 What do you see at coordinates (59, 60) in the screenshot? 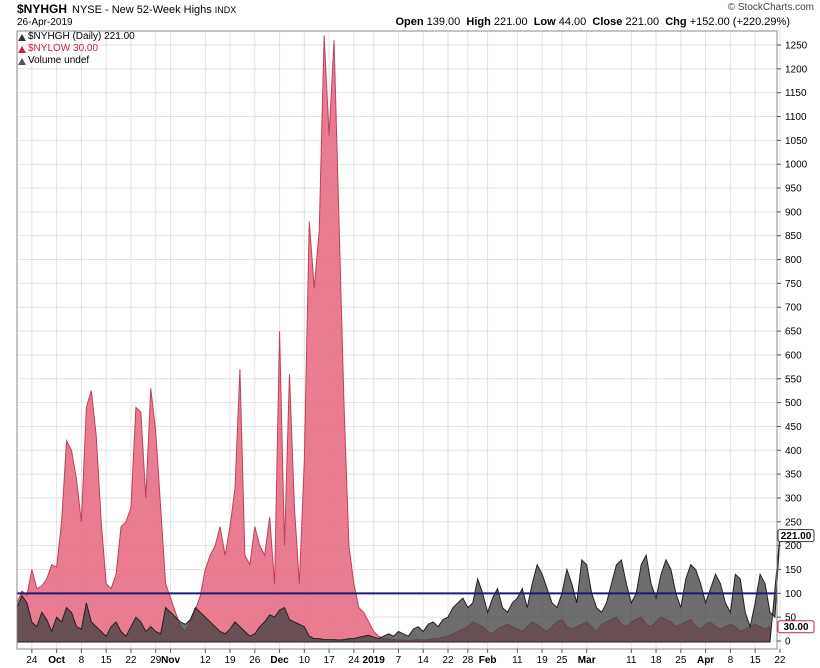
I see `legend-label-volume: Volume undef` at bounding box center [59, 60].